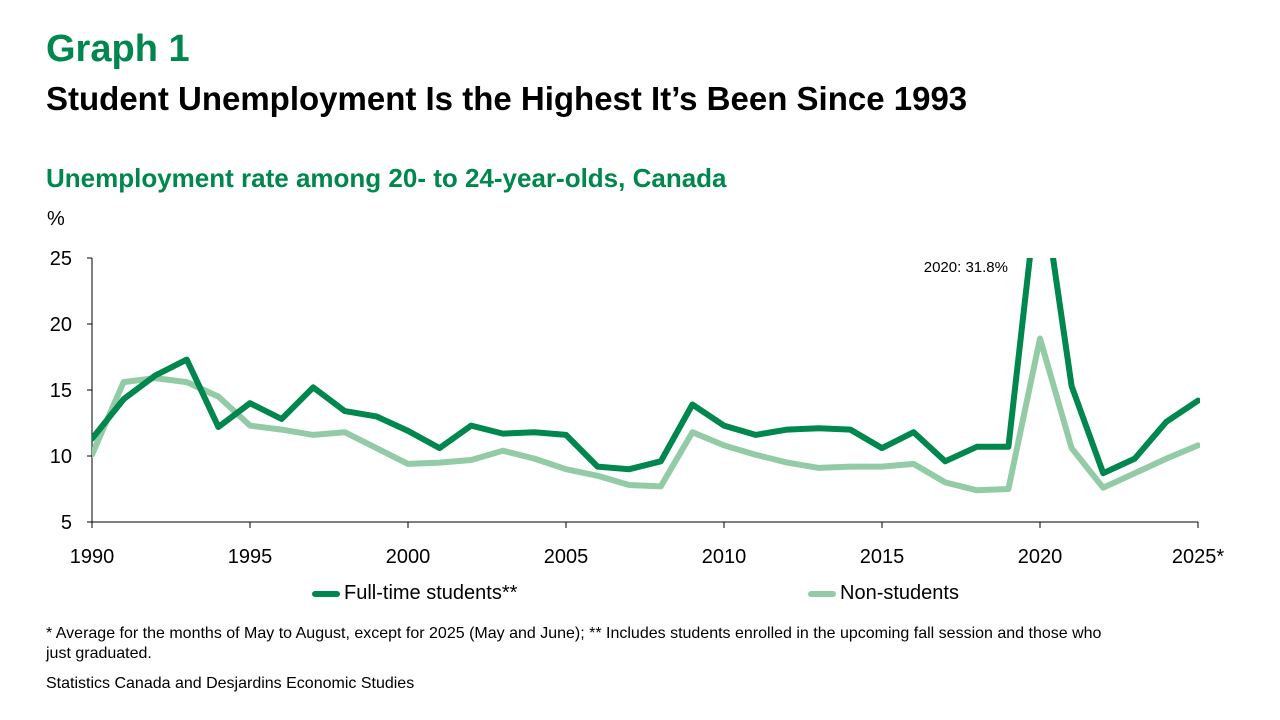  I want to click on x-tick-label: 1990, so click(92, 557).